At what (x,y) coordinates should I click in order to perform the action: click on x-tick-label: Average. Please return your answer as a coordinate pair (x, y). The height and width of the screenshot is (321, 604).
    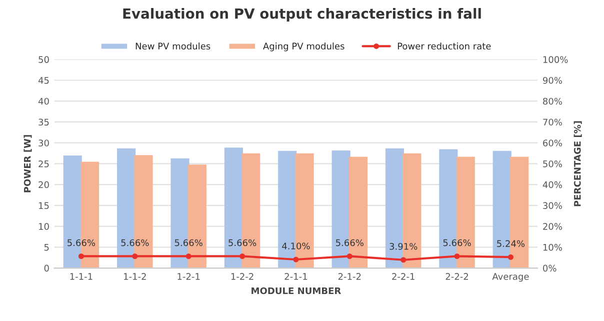
    Looking at the image, I should click on (510, 277).